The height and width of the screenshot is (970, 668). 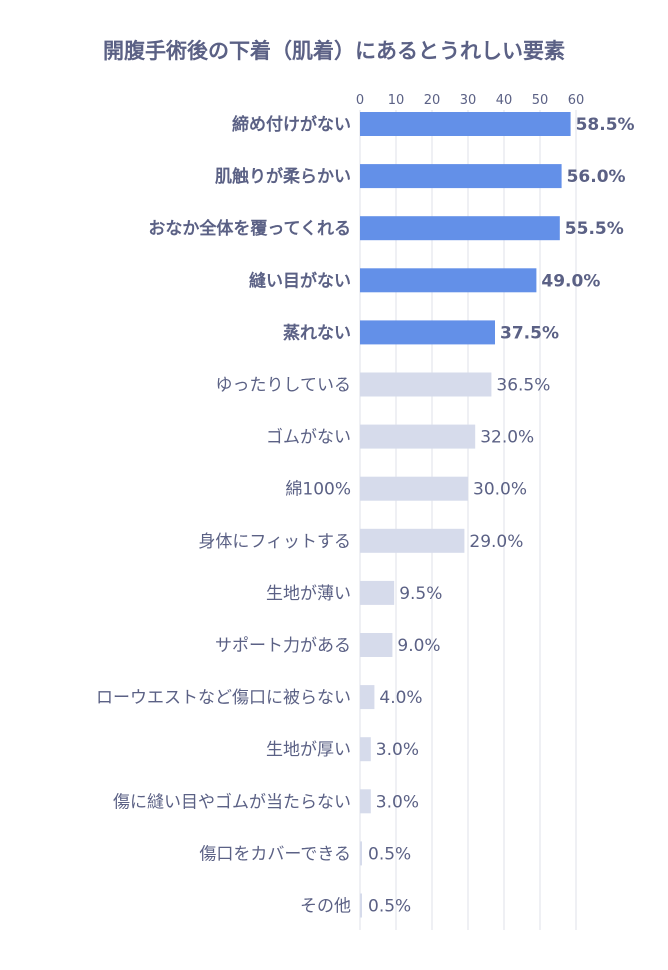 What do you see at coordinates (232, 801) in the screenshot?
I see `category-label: 傷に縫い目やゴムが当たらない` at bounding box center [232, 801].